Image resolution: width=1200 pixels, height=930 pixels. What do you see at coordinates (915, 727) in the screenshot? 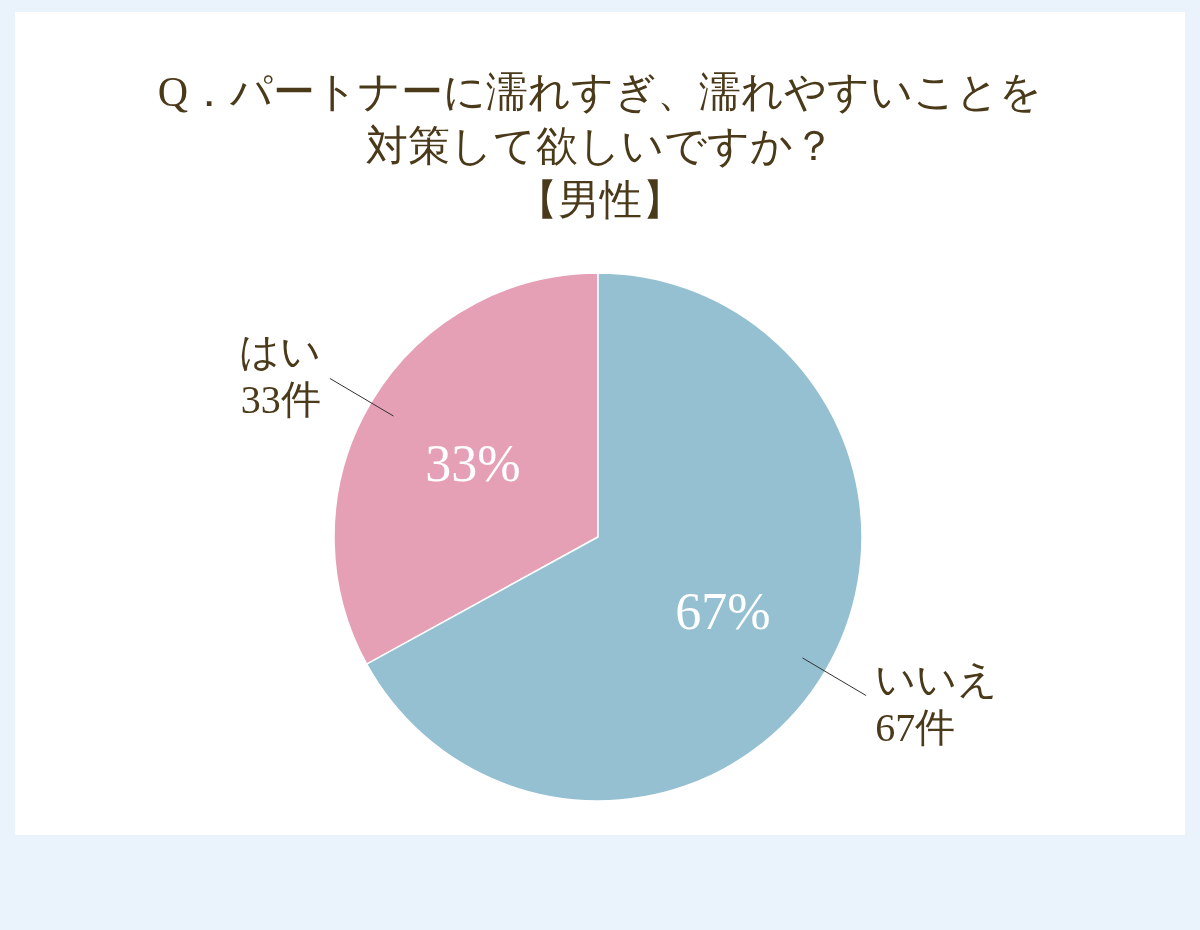
I see `text: 67件` at bounding box center [915, 727].